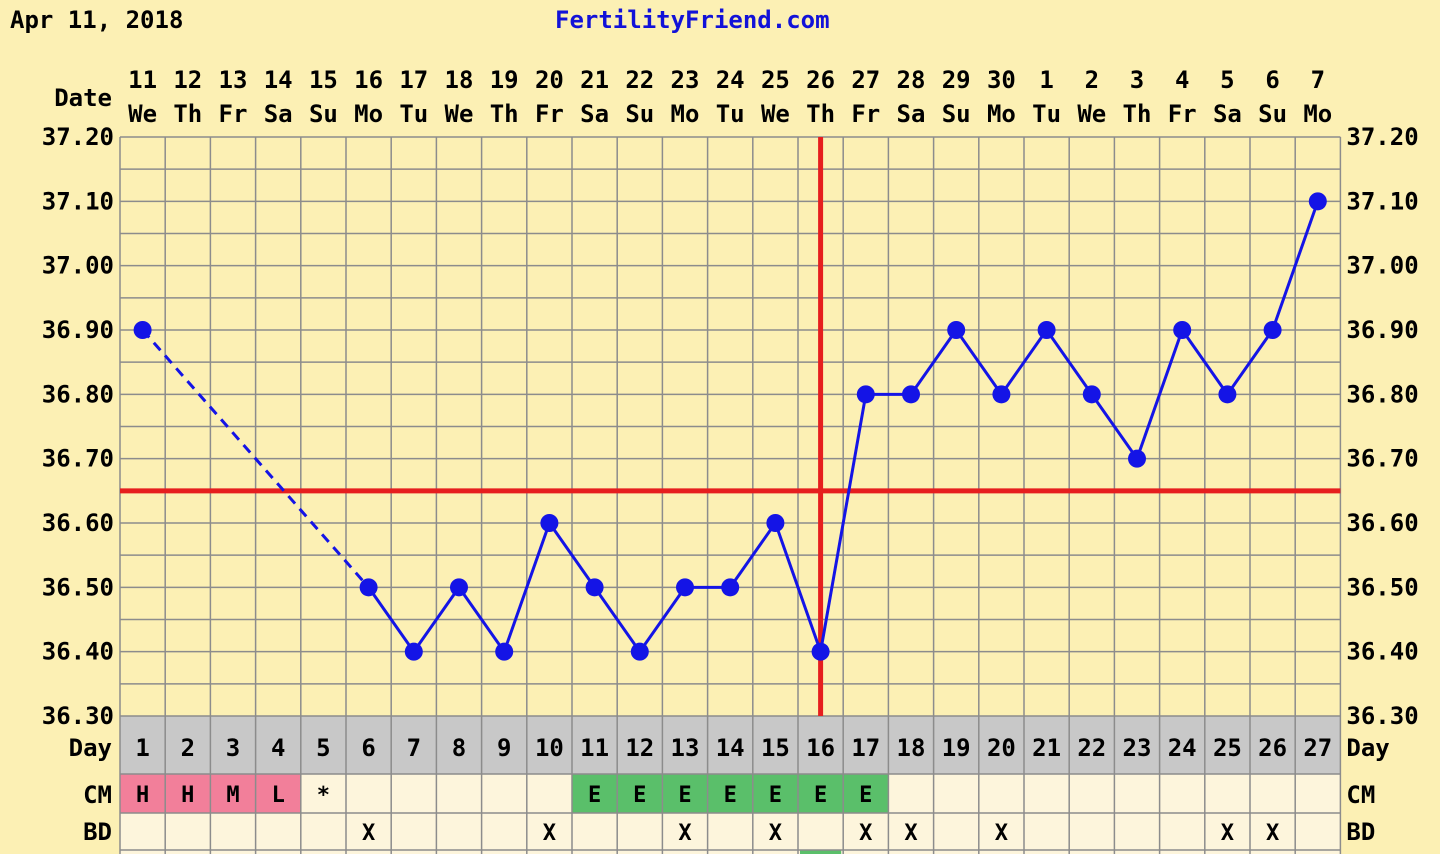 This screenshot has height=854, width=1440. Describe the element at coordinates (1382, 394) in the screenshot. I see `y-tick-right: 36.80` at that location.